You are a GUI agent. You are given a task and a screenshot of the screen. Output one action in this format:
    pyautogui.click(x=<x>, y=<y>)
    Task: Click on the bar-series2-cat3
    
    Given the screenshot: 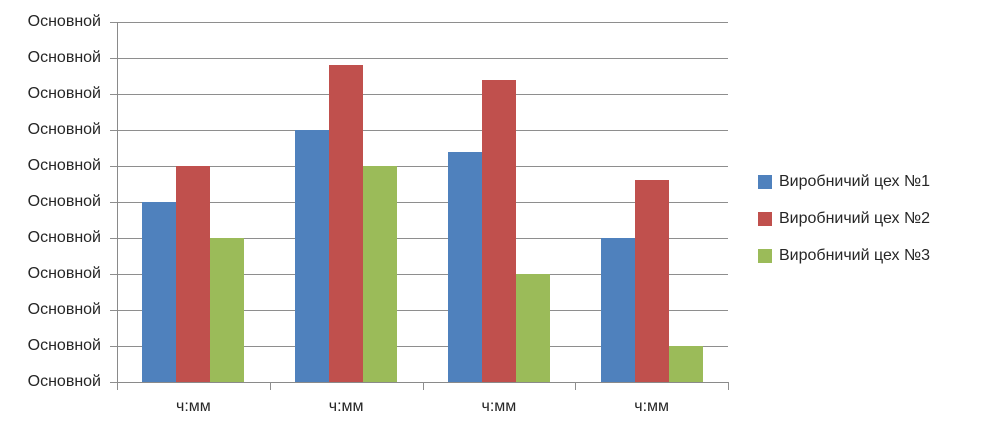 What is the action you would take?
    pyautogui.click(x=498, y=230)
    